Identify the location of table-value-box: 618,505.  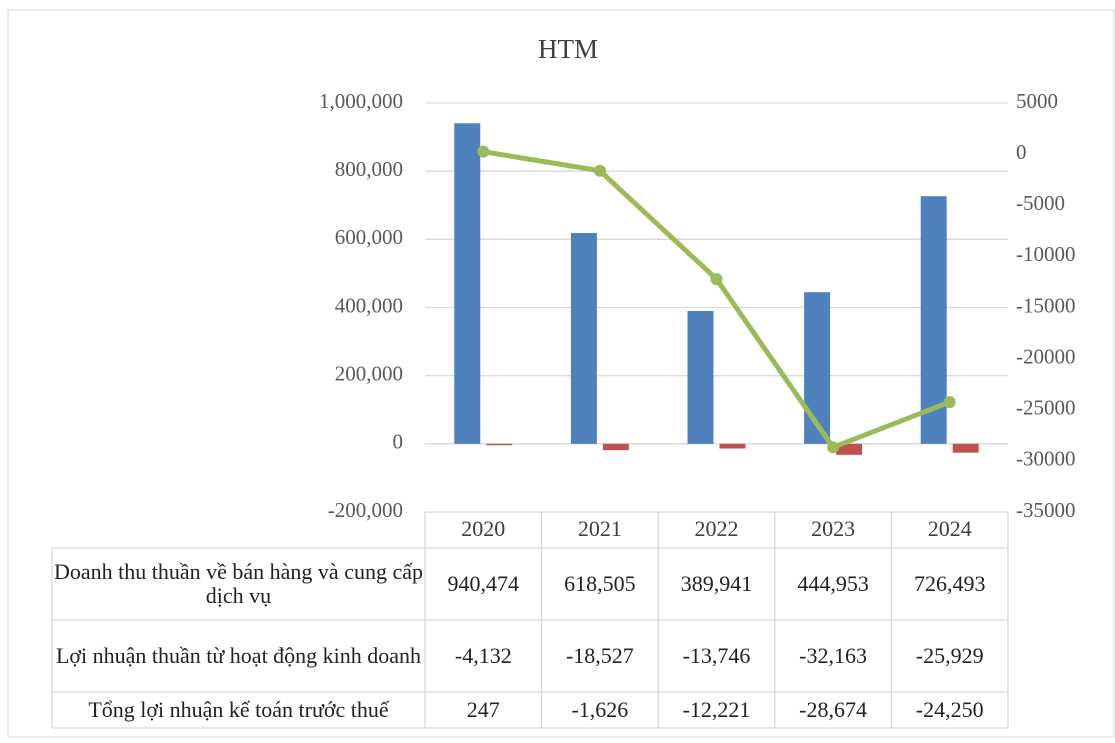
(600, 583).